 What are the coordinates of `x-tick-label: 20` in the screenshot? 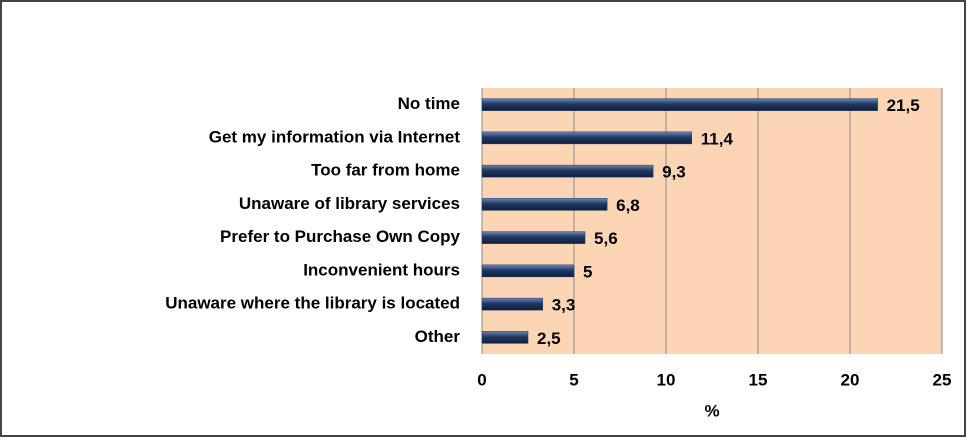 It's located at (850, 379).